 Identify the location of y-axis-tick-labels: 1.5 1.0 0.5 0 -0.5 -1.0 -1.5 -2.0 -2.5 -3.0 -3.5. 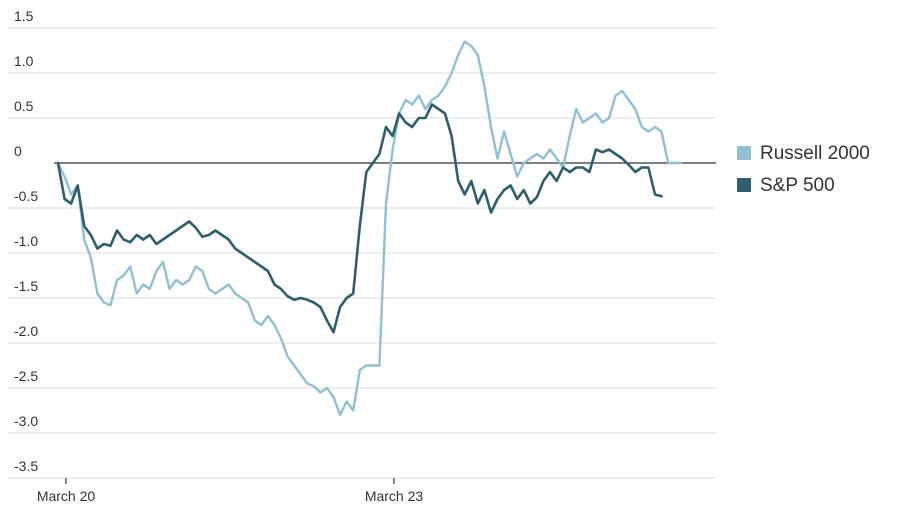
(26, 241).